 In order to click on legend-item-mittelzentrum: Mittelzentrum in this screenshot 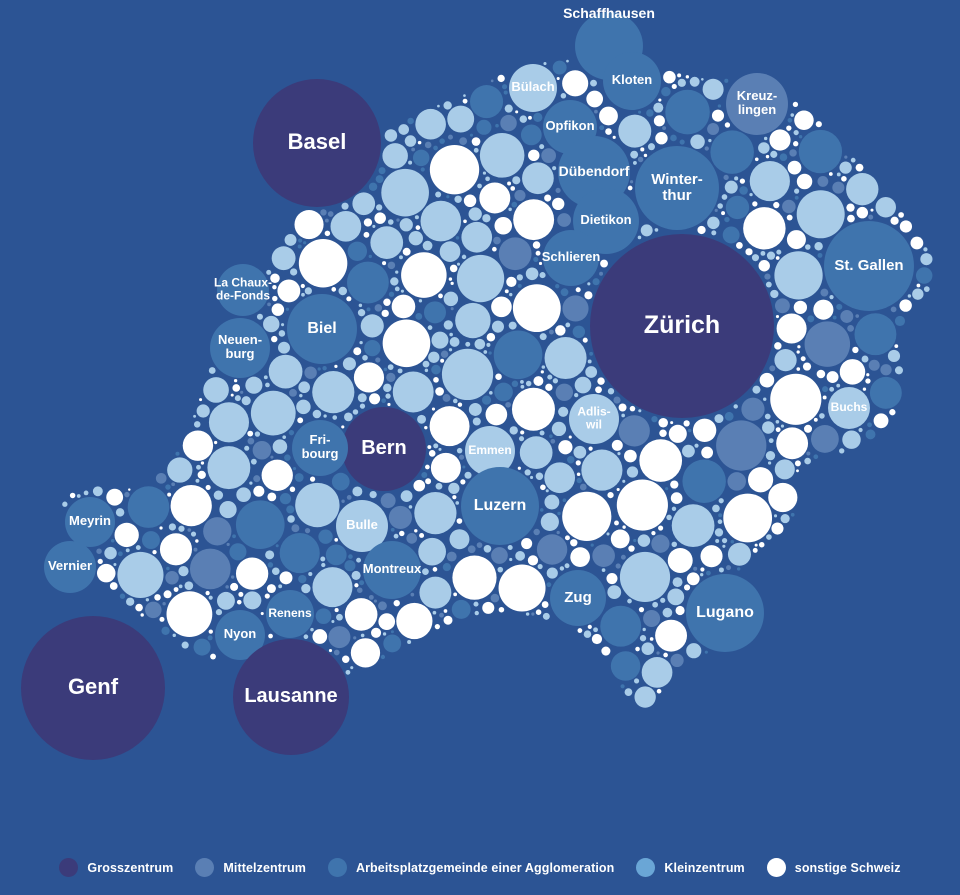, I will do `click(250, 867)`.